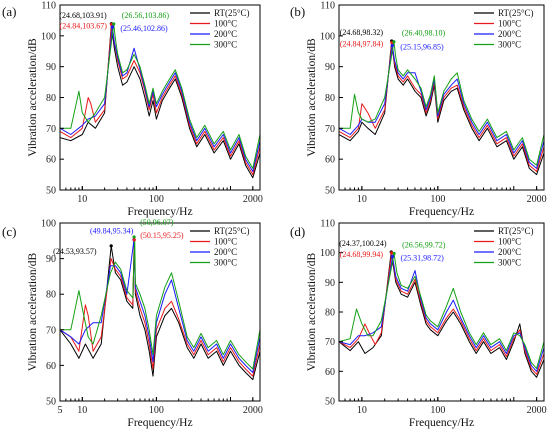 The image size is (550, 432). What do you see at coordinates (422, 257) in the screenshot?
I see `peak-annotation: (25.31,98.72)` at bounding box center [422, 257].